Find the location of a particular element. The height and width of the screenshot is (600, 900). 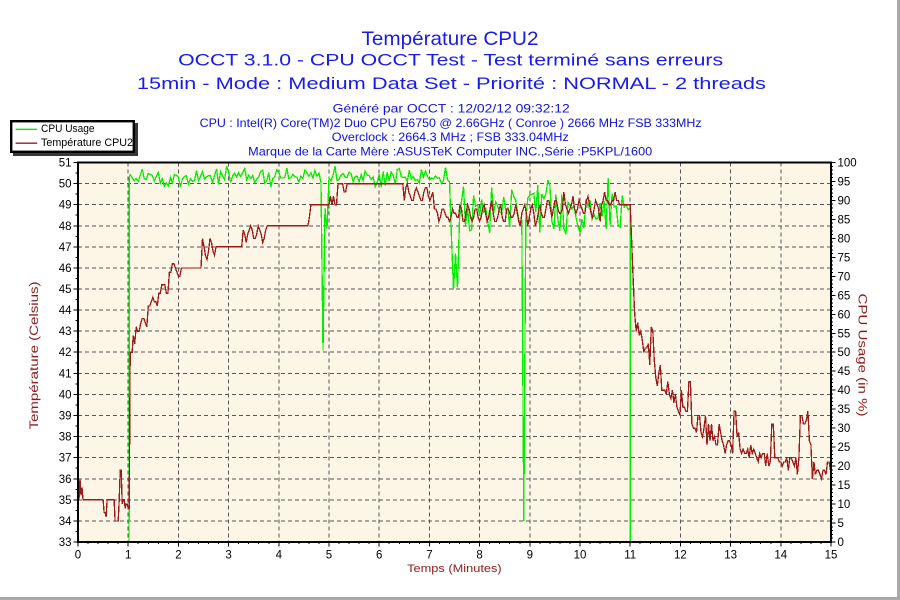

svg-text: 13 is located at coordinates (730, 556).